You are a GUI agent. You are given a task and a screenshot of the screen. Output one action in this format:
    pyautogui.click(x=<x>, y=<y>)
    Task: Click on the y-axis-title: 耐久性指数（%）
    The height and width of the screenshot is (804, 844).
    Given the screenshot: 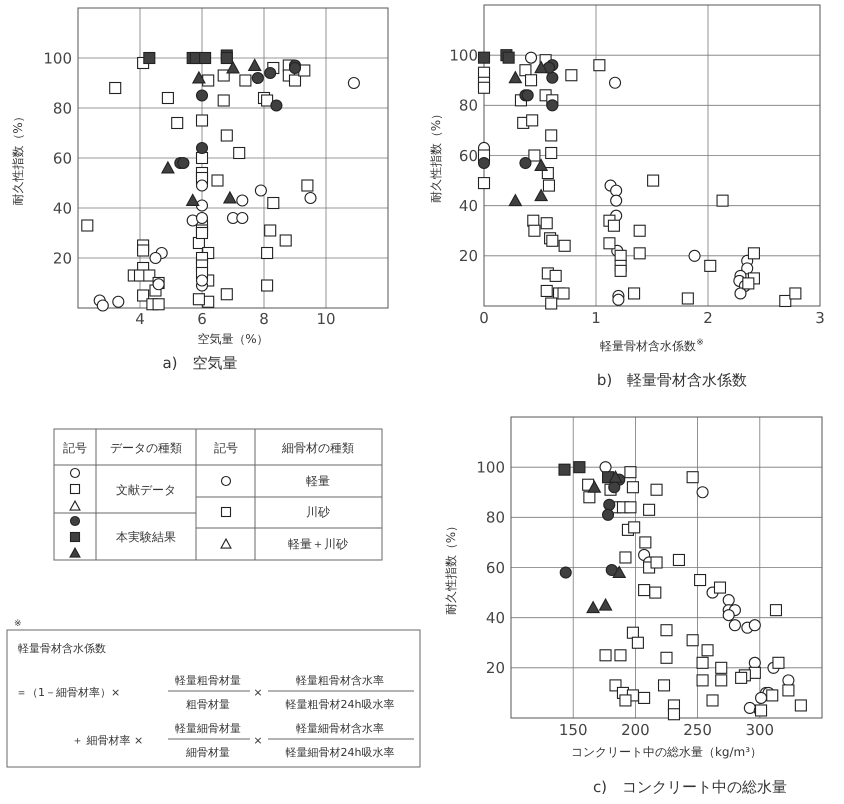 What is the action you would take?
    pyautogui.click(x=451, y=568)
    